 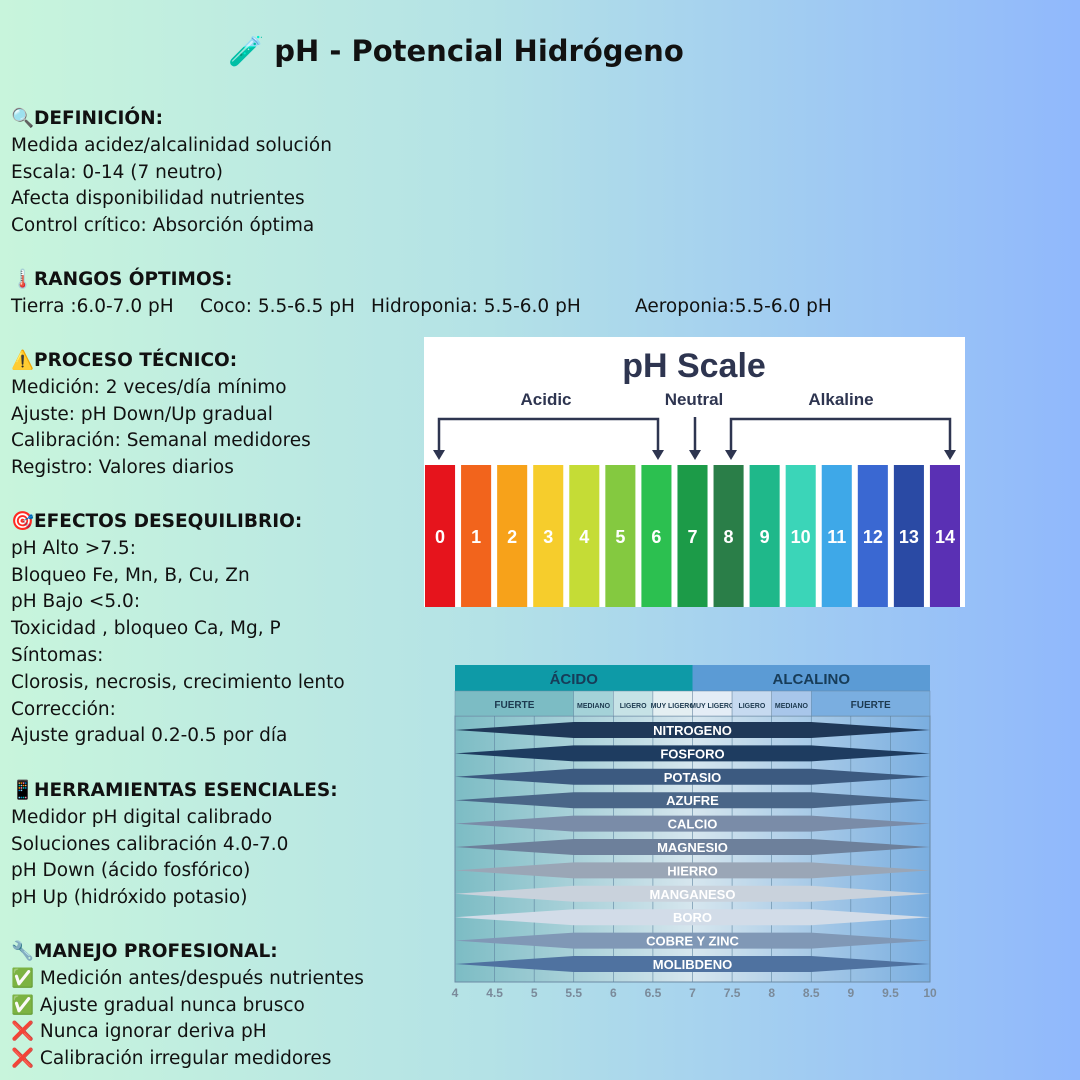 I want to click on nutrient-label: MANGANESO, so click(x=693, y=894).